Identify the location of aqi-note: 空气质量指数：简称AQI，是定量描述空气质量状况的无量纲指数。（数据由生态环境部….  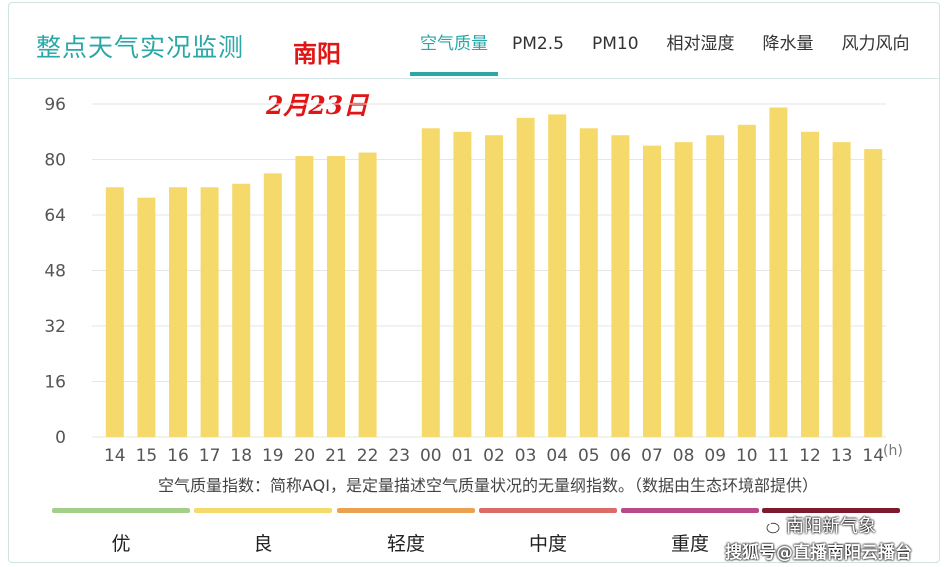
(488, 485).